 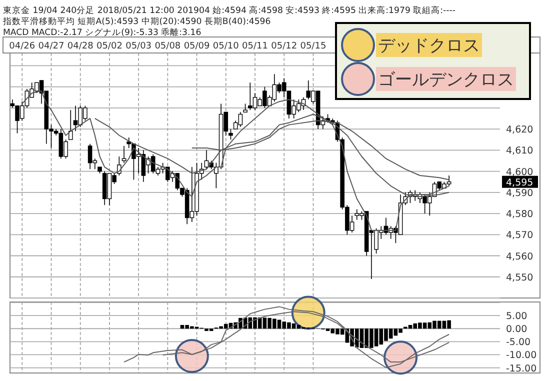 What do you see at coordinates (284, 47) in the screenshot?
I see `x-tick-label: 05/12` at bounding box center [284, 47].